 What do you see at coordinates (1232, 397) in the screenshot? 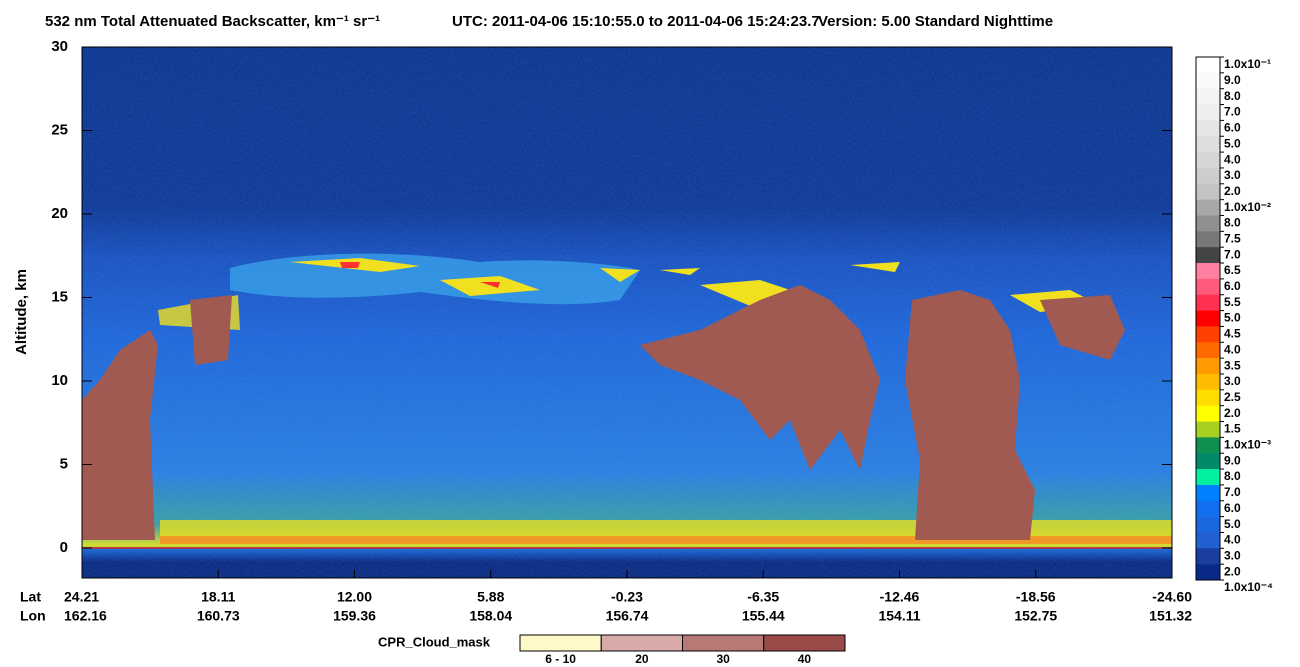
I see `colorbar-label: 2.5` at bounding box center [1232, 397].